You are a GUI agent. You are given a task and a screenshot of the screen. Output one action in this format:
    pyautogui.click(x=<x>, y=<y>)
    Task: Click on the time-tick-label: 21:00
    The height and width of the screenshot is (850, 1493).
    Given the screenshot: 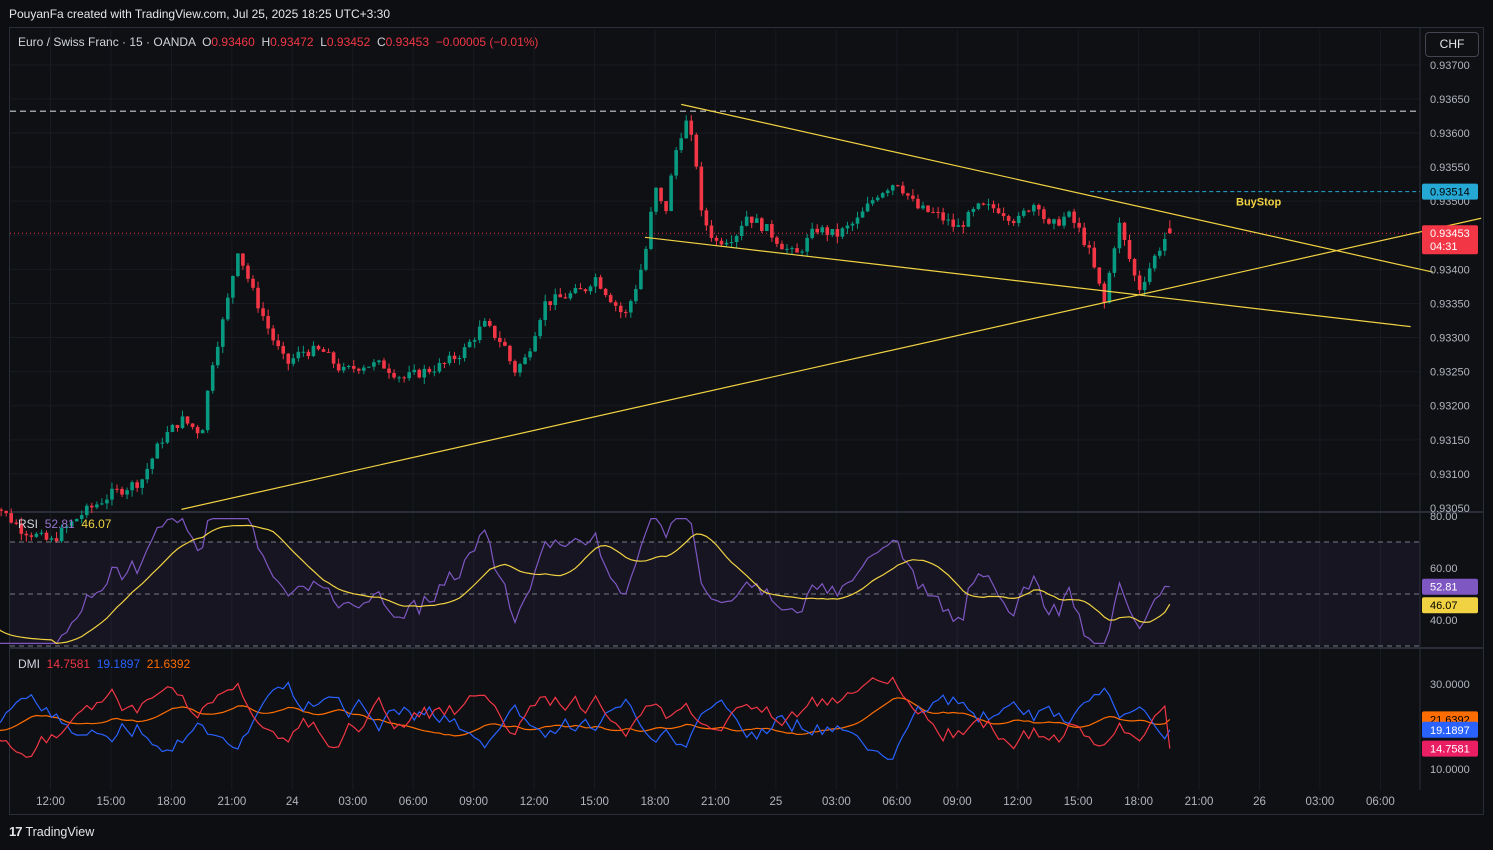 What is the action you would take?
    pyautogui.click(x=715, y=802)
    